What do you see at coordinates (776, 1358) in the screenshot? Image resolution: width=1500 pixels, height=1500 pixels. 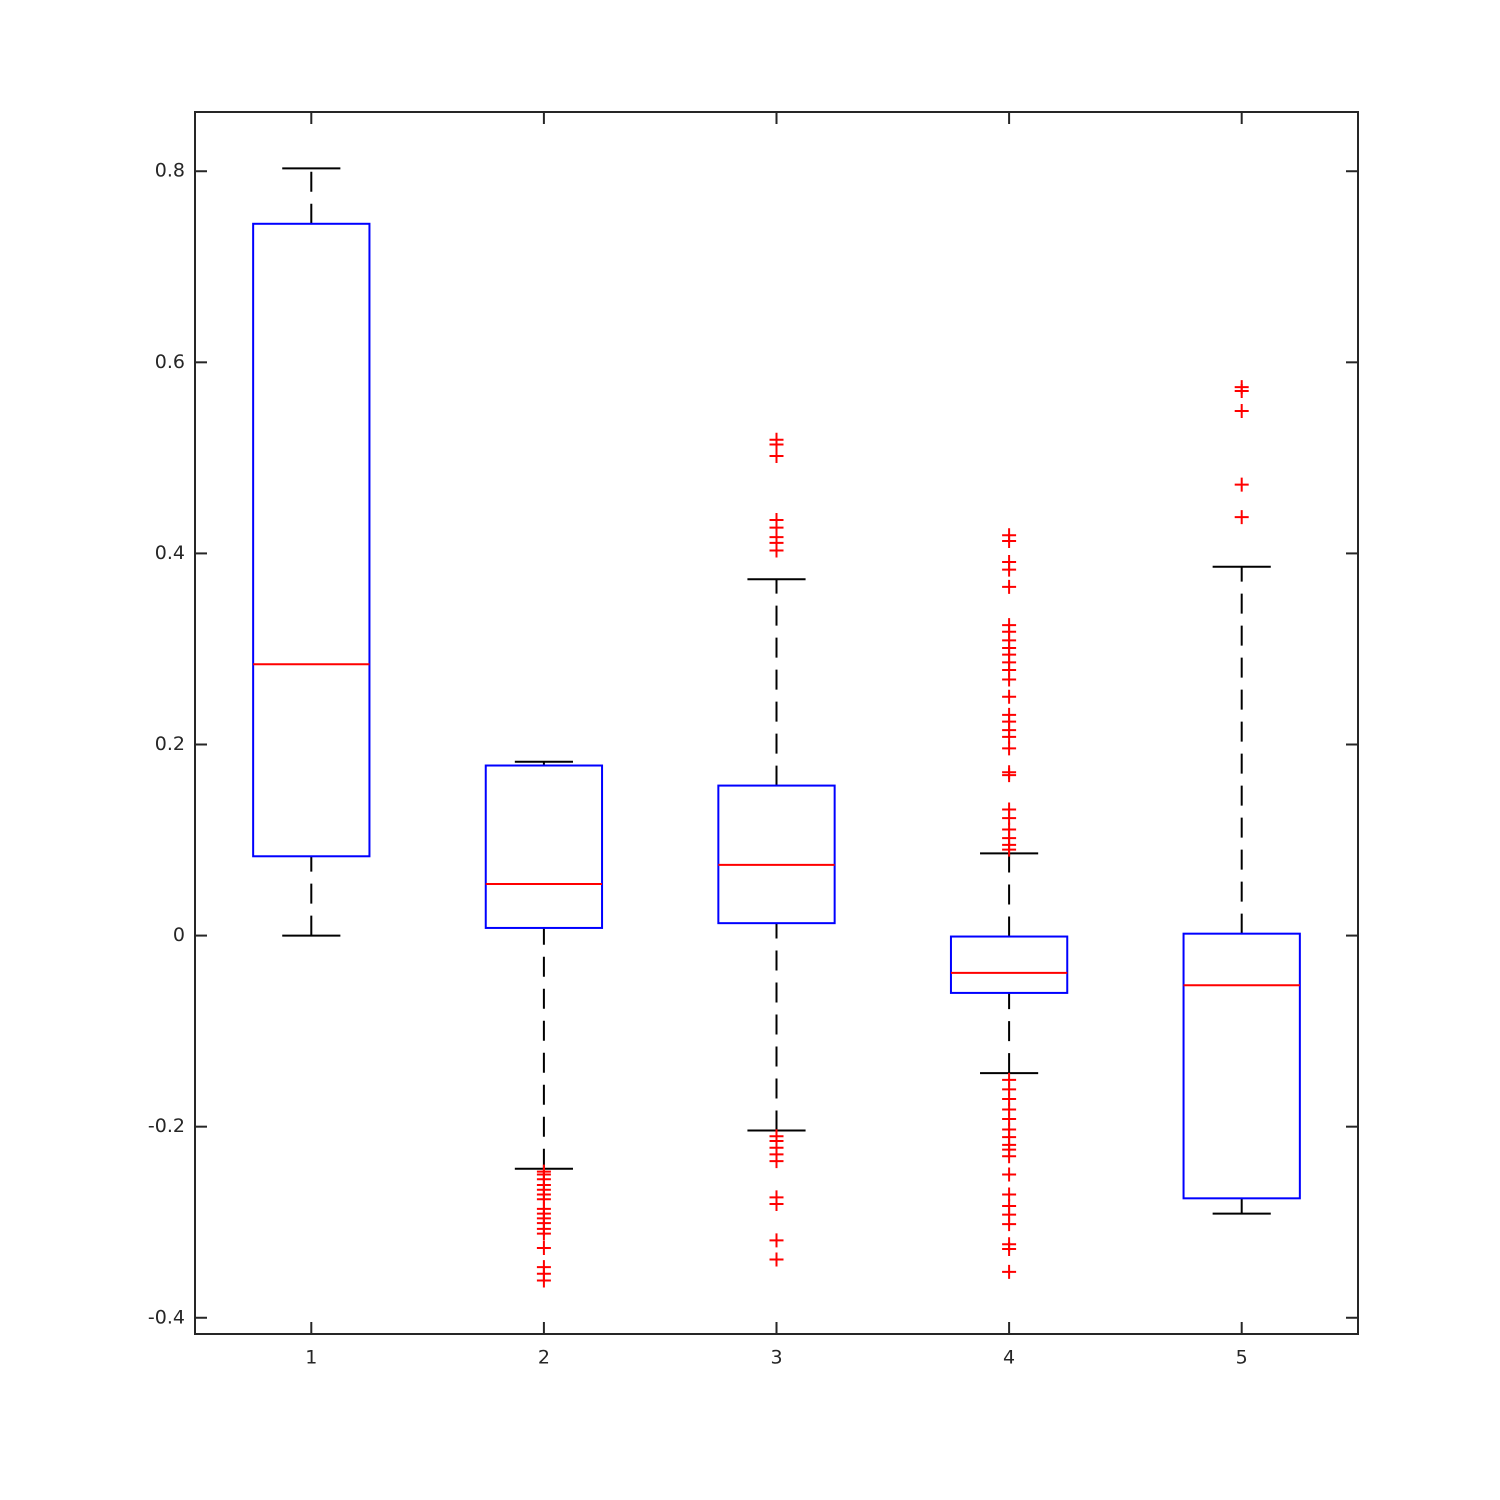 I see `x-tick-label: 3` at bounding box center [776, 1358].